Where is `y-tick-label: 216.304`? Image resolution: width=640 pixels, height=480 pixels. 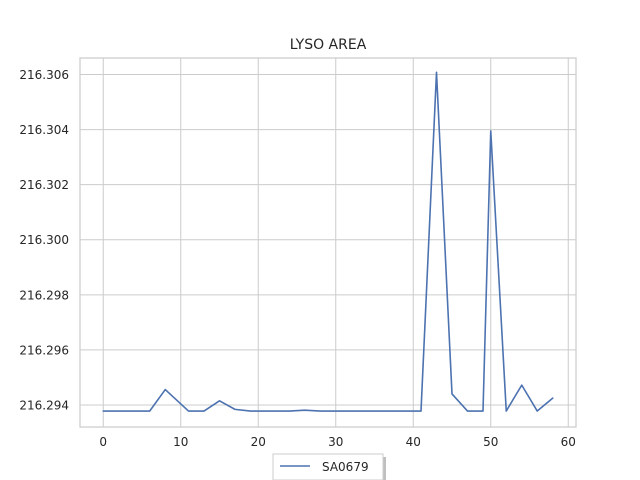 y-tick-label: 216.304 is located at coordinates (44, 130).